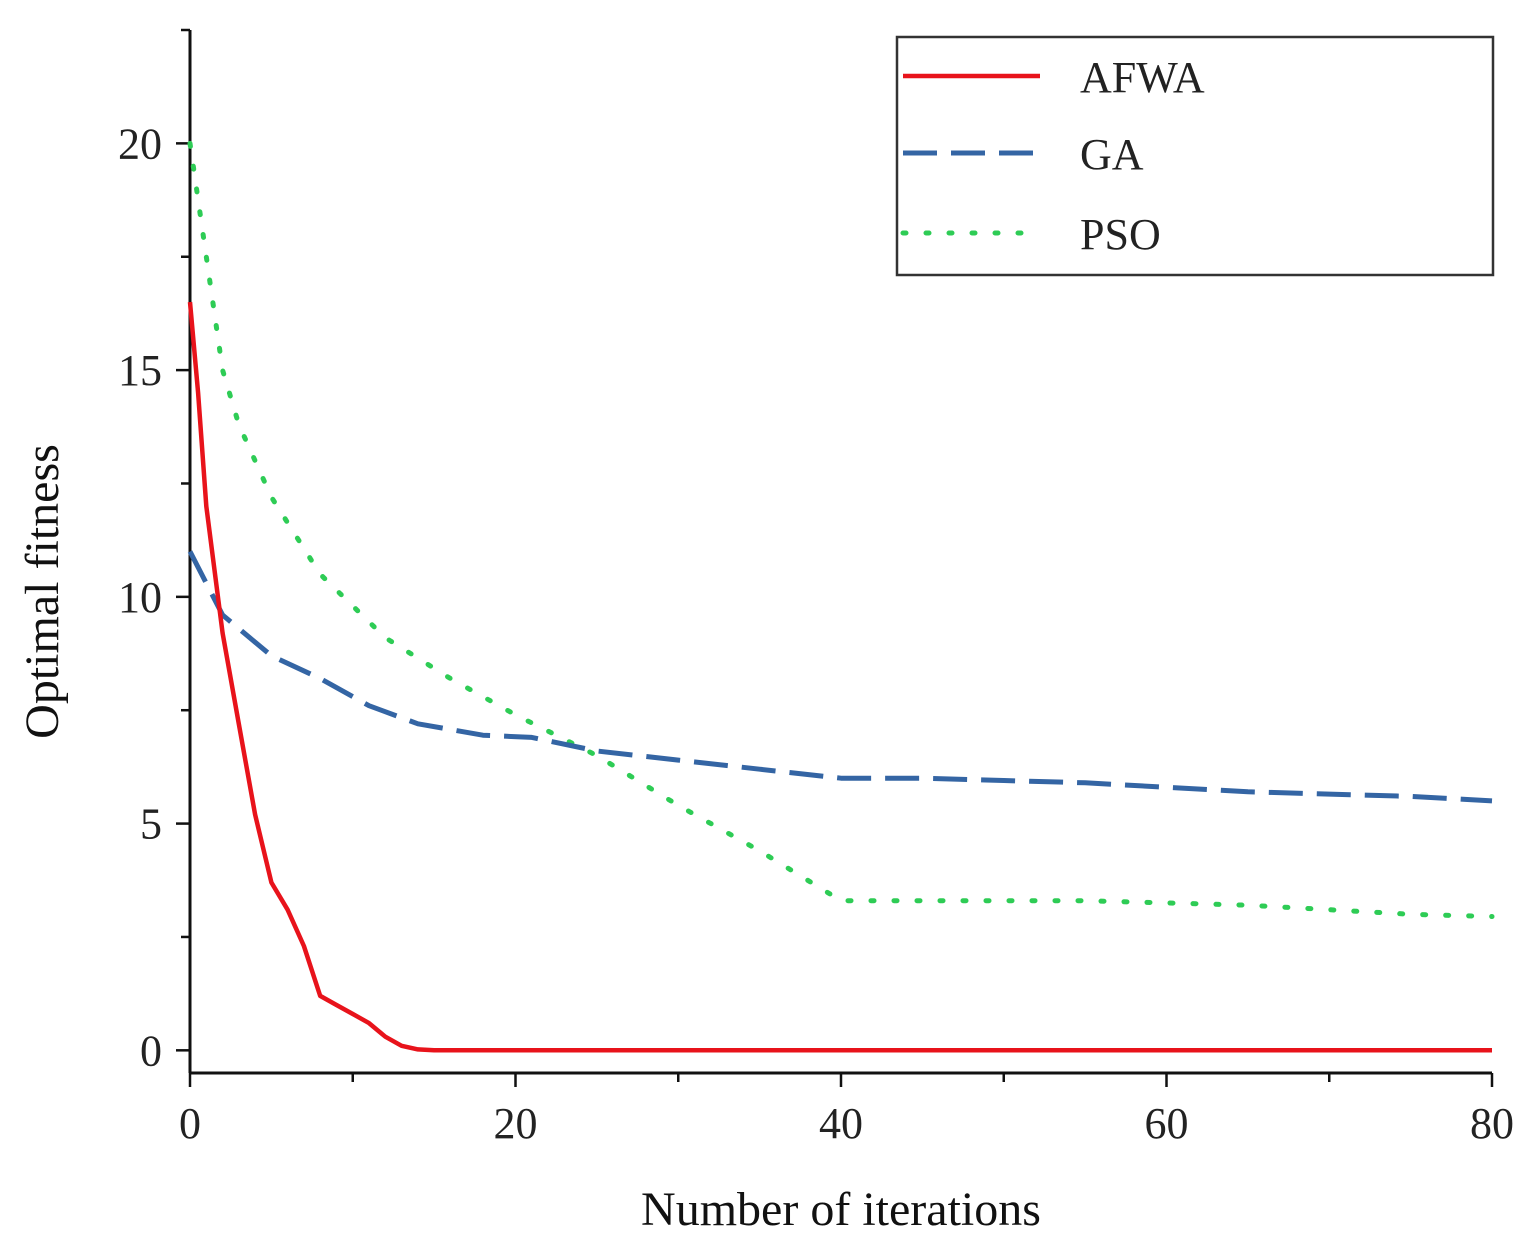 The width and height of the screenshot is (1538, 1255). Describe the element at coordinates (1112, 154) in the screenshot. I see `legend-label-ga: GA` at that location.